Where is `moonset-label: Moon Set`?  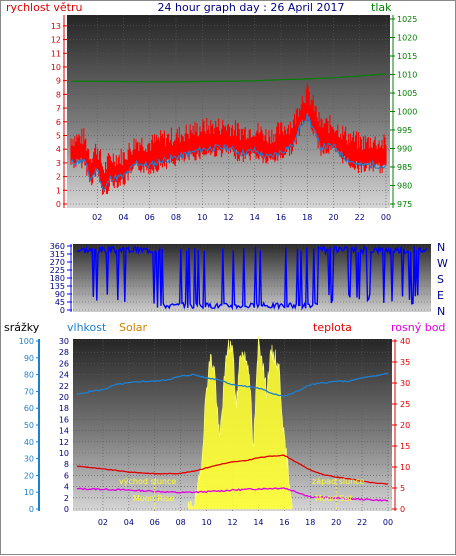 moonset-label: Moon Set is located at coordinates (333, 498).